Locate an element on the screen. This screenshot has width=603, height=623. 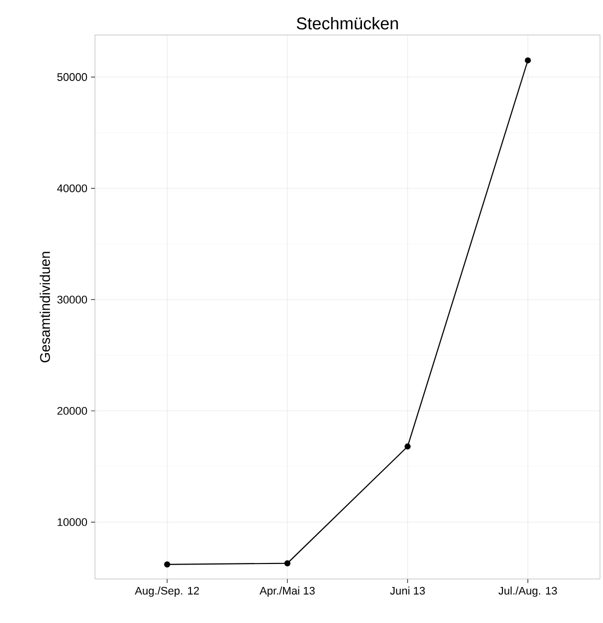
y-tick-label: 40000 is located at coordinates (72, 188).